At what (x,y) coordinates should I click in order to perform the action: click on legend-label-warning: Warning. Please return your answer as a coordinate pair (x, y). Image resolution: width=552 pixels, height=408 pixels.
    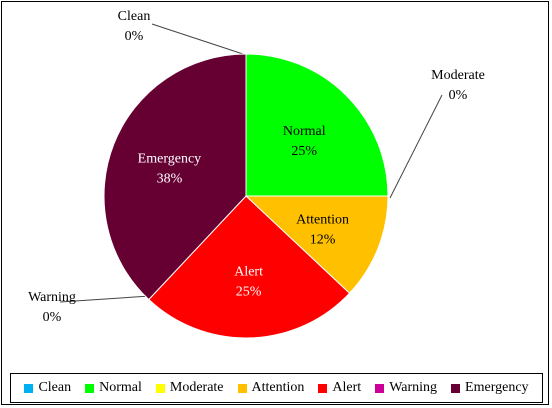
    Looking at the image, I should click on (413, 387).